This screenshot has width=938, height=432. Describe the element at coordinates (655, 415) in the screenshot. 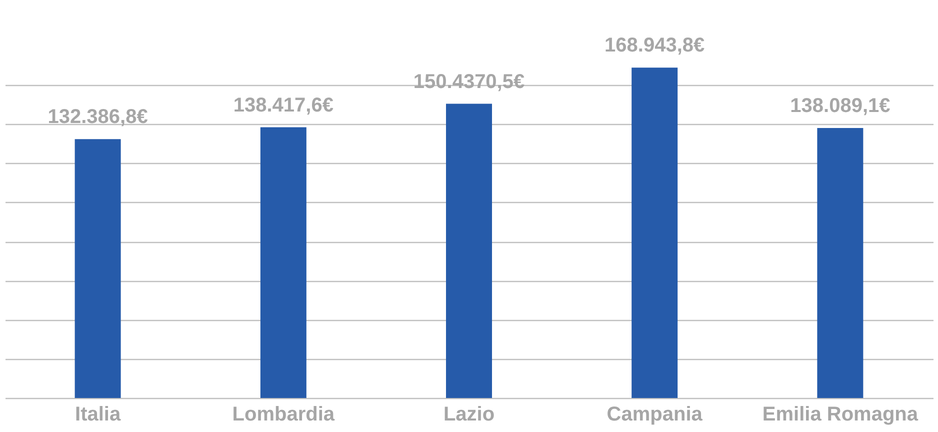

I see `x-tick-label: Campania` at that location.